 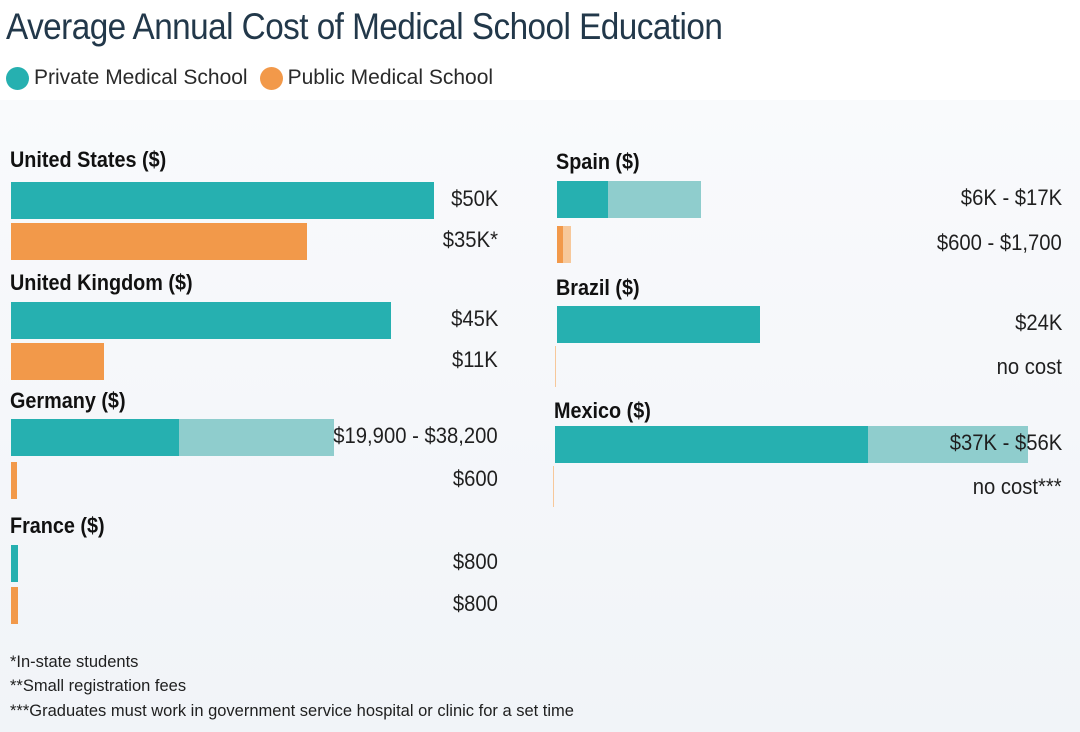 What do you see at coordinates (14, 480) in the screenshot?
I see `bar-germany-public` at bounding box center [14, 480].